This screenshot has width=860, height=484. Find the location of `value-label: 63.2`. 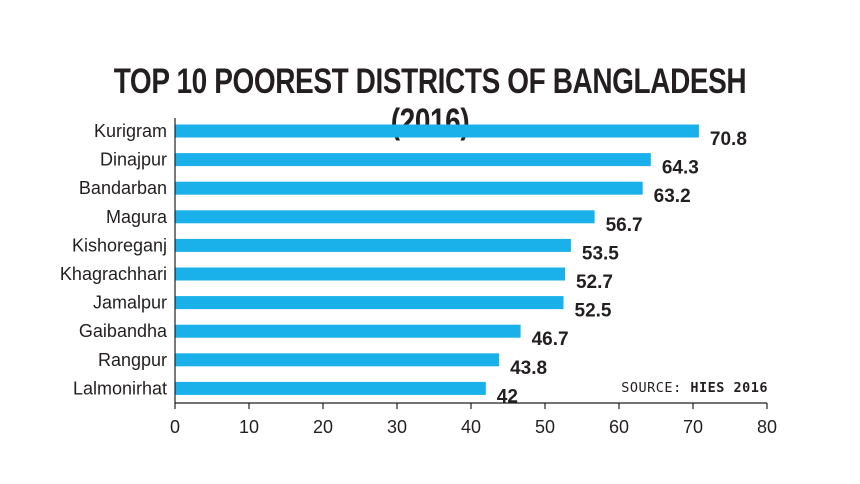

value-label: 63.2 is located at coordinates (672, 196).